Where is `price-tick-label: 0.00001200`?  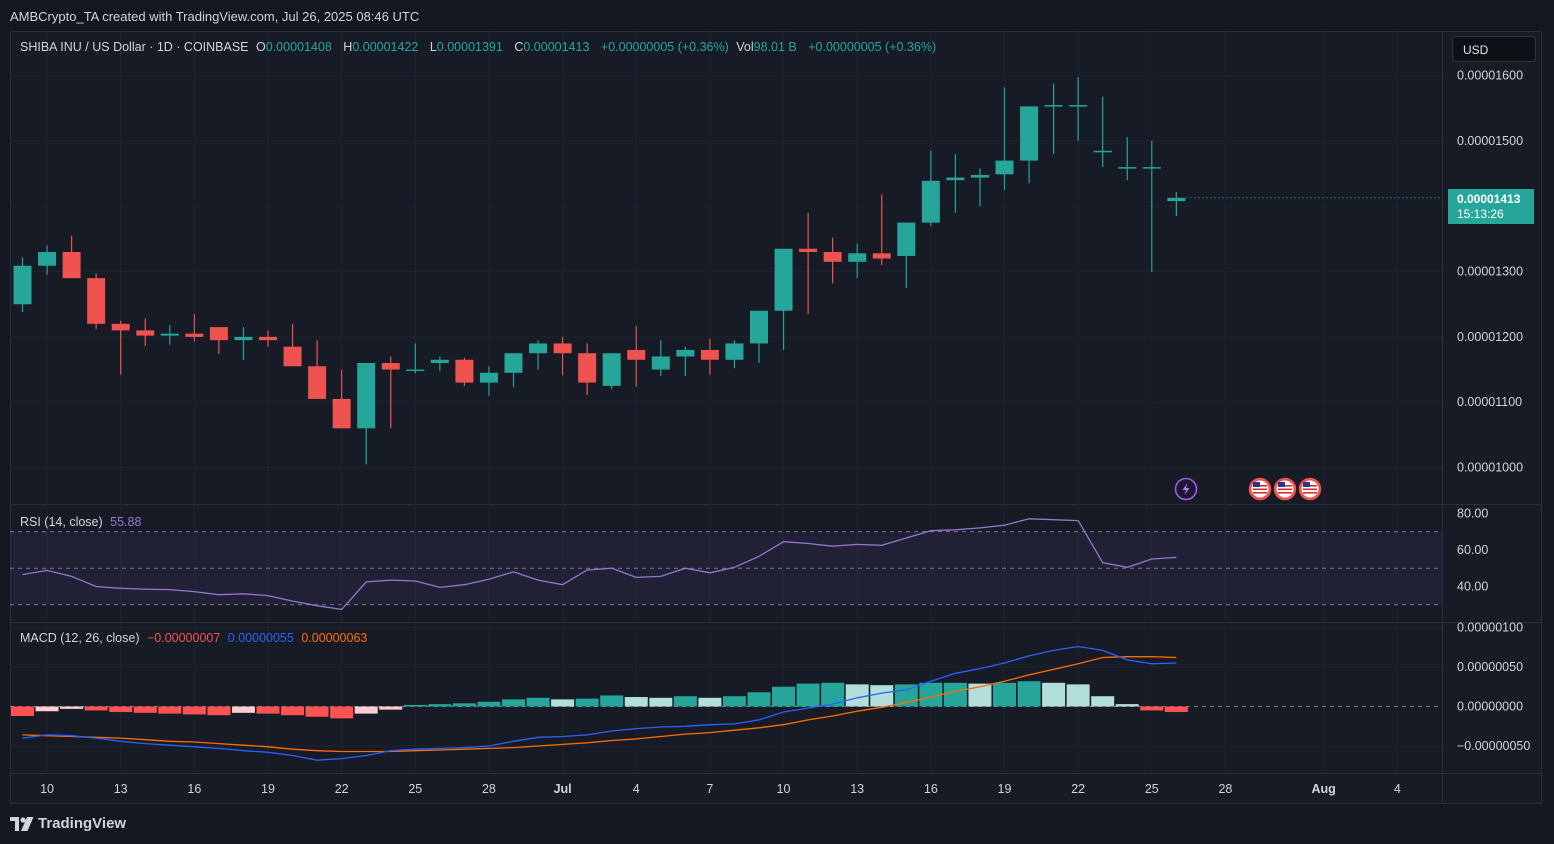 price-tick-label: 0.00001200 is located at coordinates (1490, 337).